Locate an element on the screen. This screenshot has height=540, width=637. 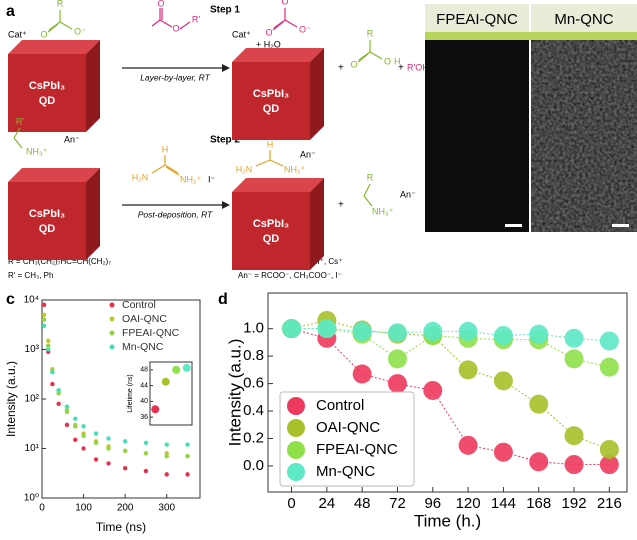
y-tick-label: 40 is located at coordinates (144, 401).